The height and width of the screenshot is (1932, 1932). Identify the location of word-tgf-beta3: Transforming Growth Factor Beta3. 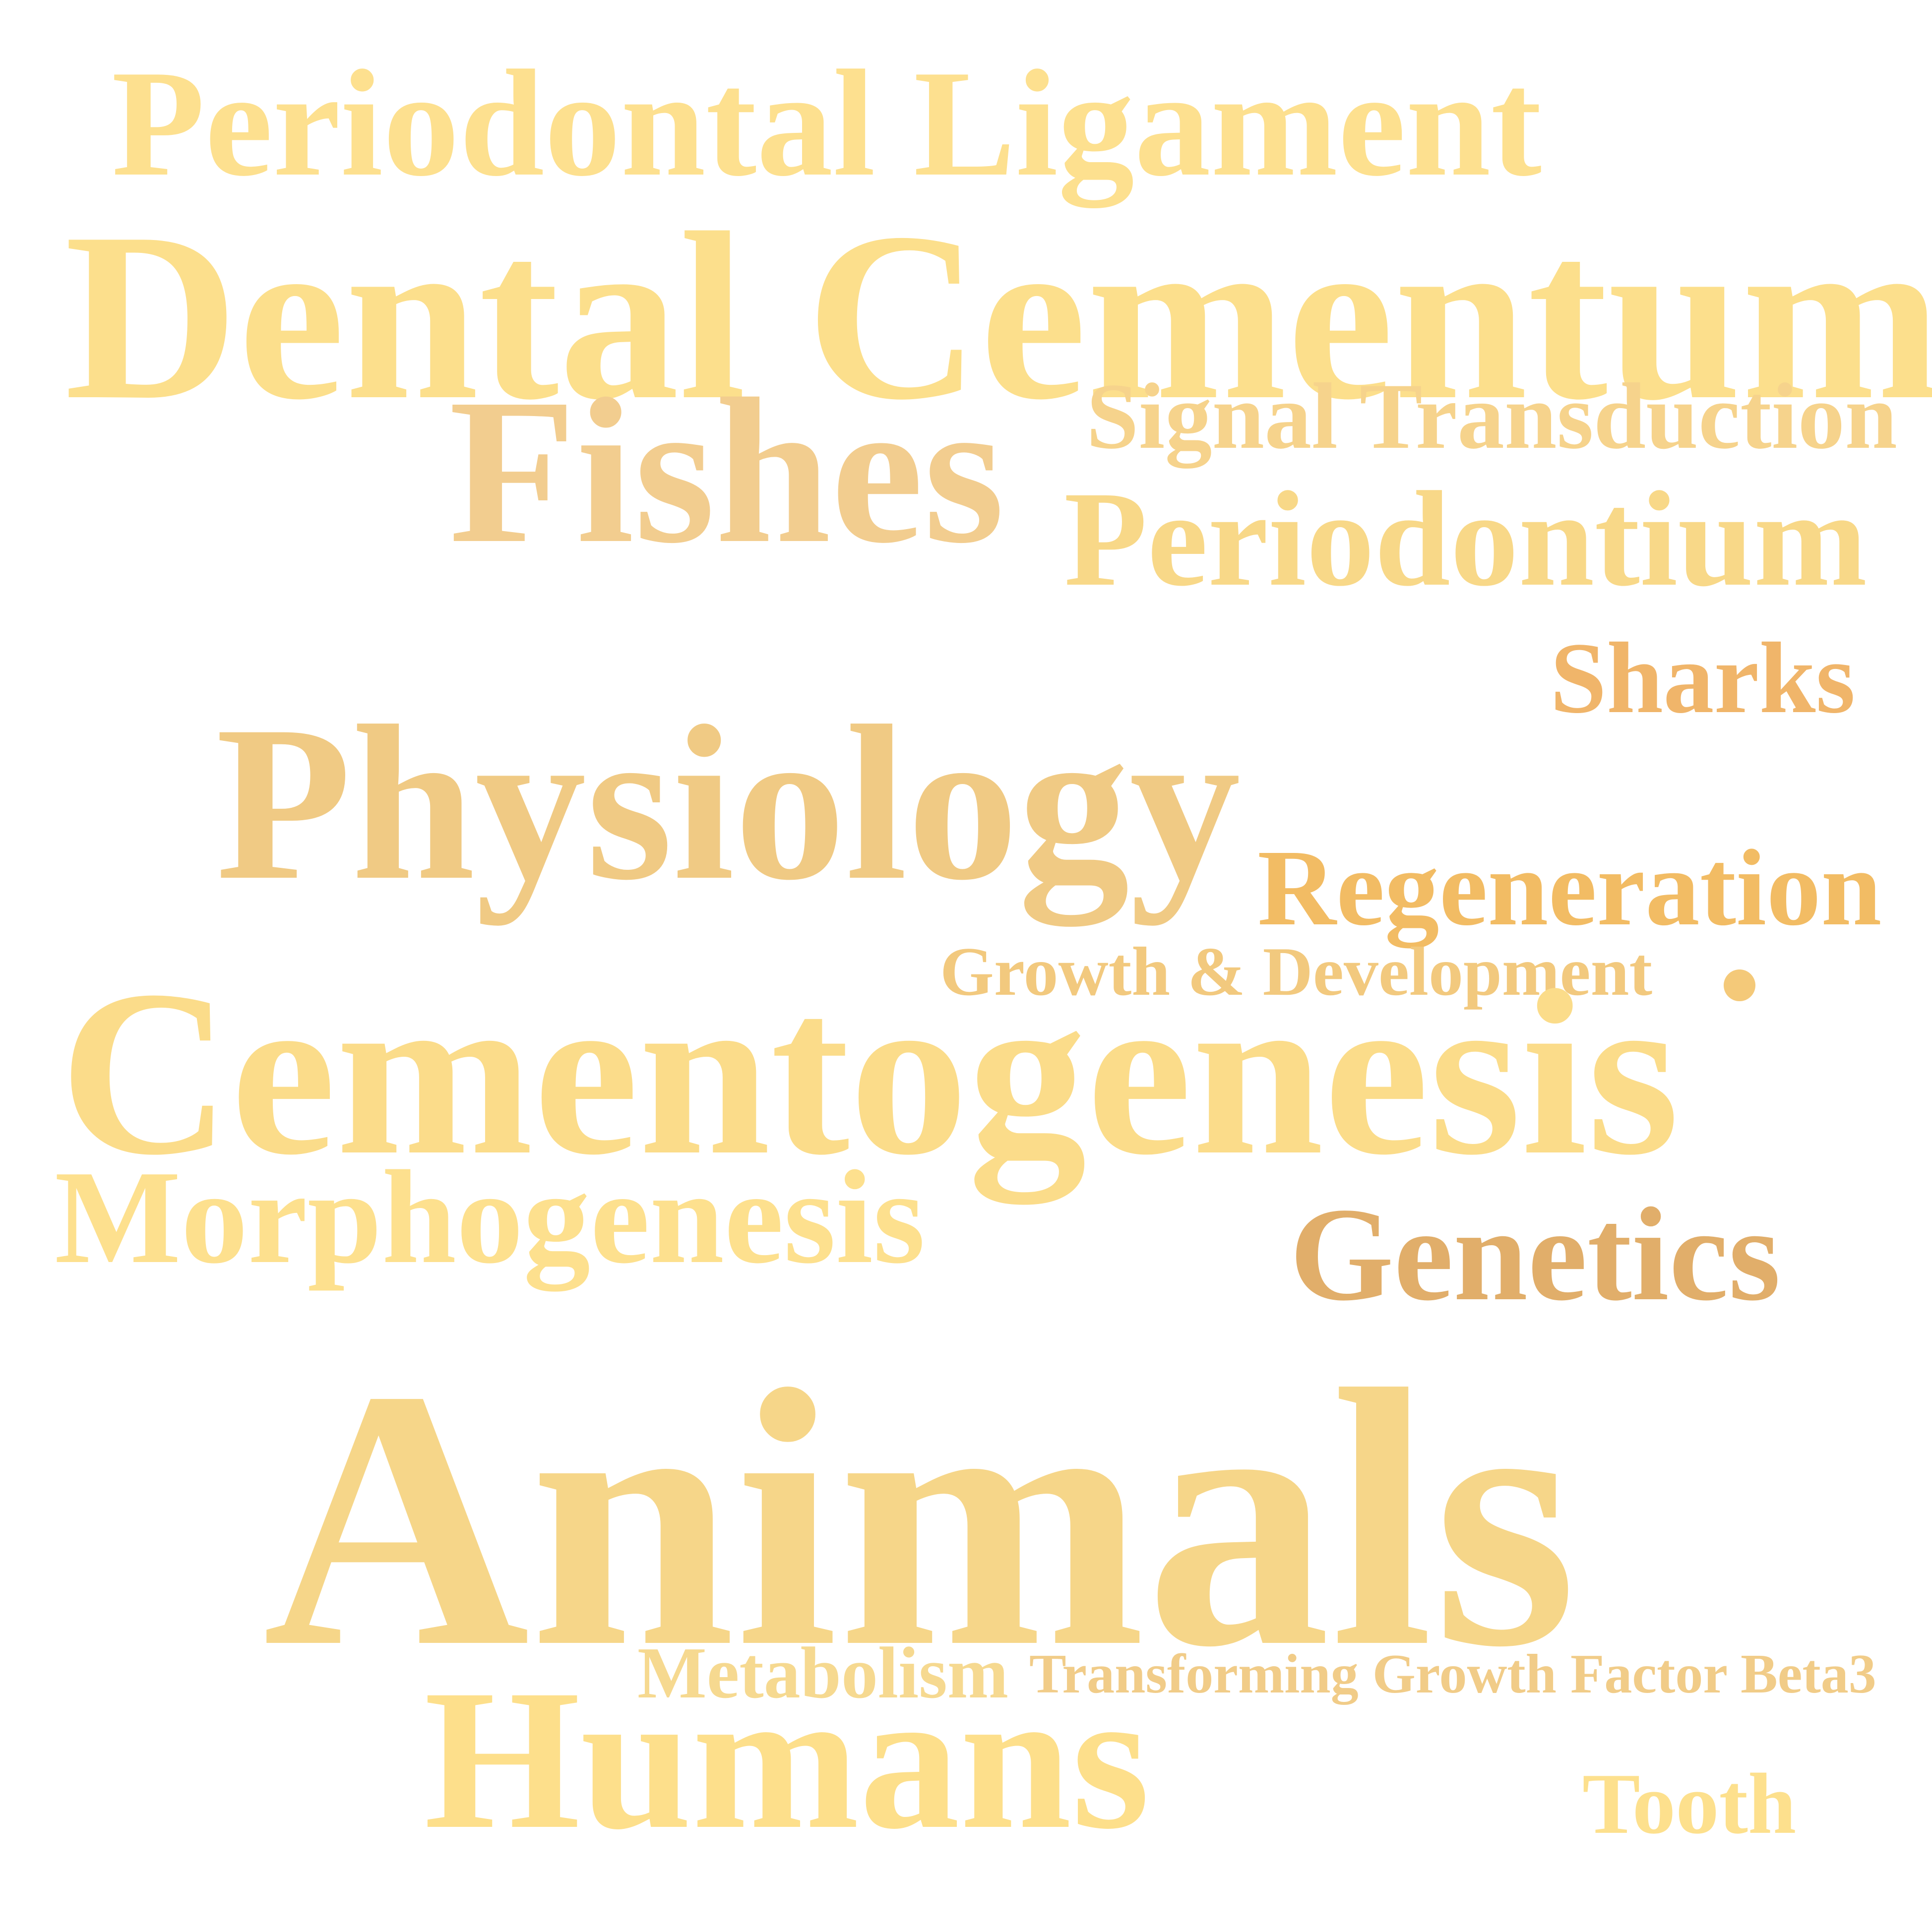
(1452, 1674).